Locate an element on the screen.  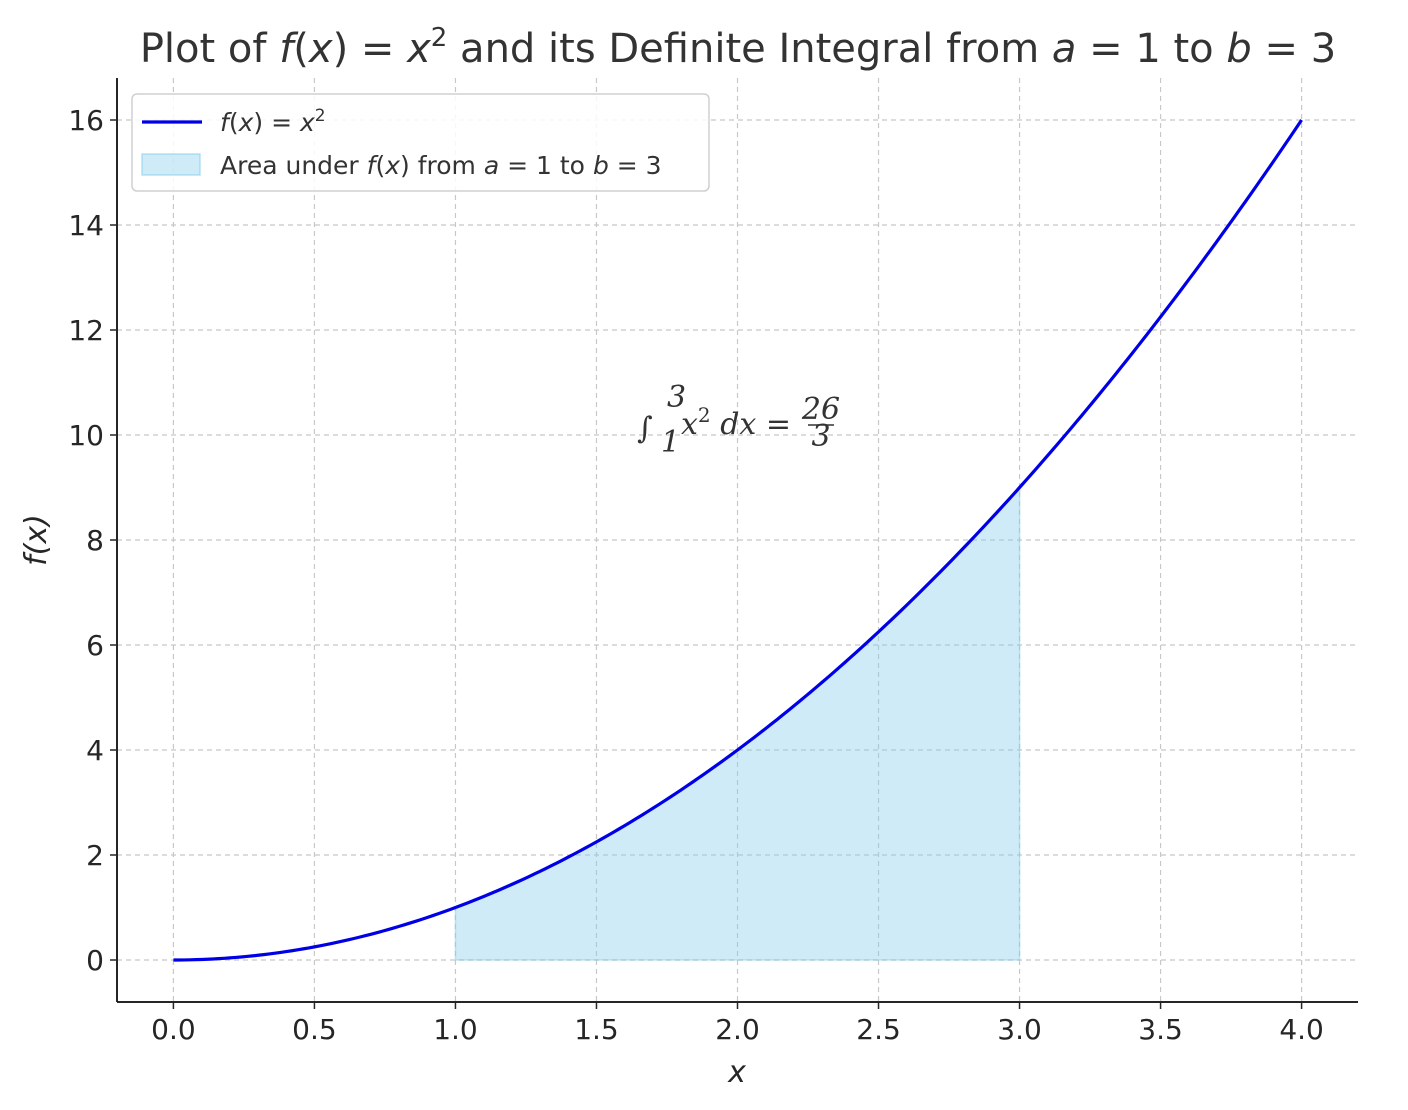
x-tick-label: 1.5 is located at coordinates (596, 1029).